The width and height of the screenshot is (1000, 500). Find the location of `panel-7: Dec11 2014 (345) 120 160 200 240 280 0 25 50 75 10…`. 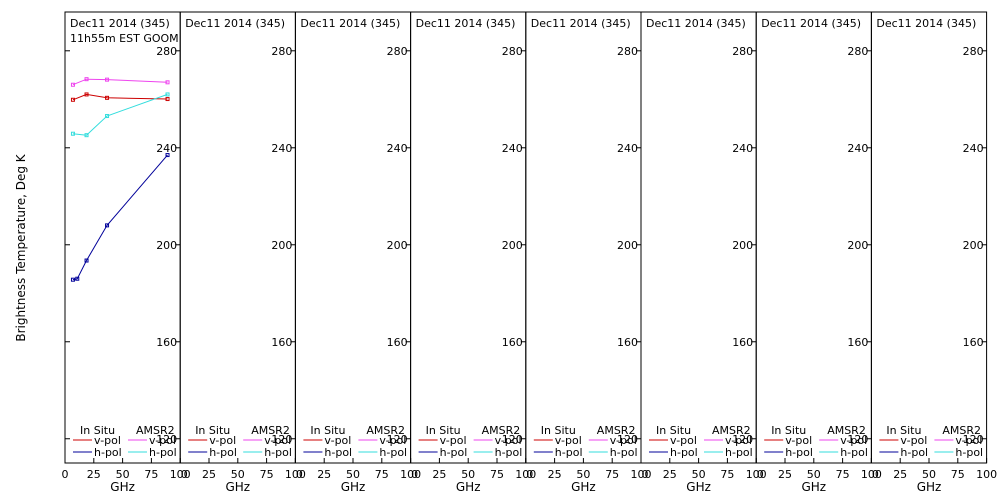

panel-7: Dec11 2014 (345) 120 160 200 240 280 0 25 50 75 10… is located at coordinates (818, 252).